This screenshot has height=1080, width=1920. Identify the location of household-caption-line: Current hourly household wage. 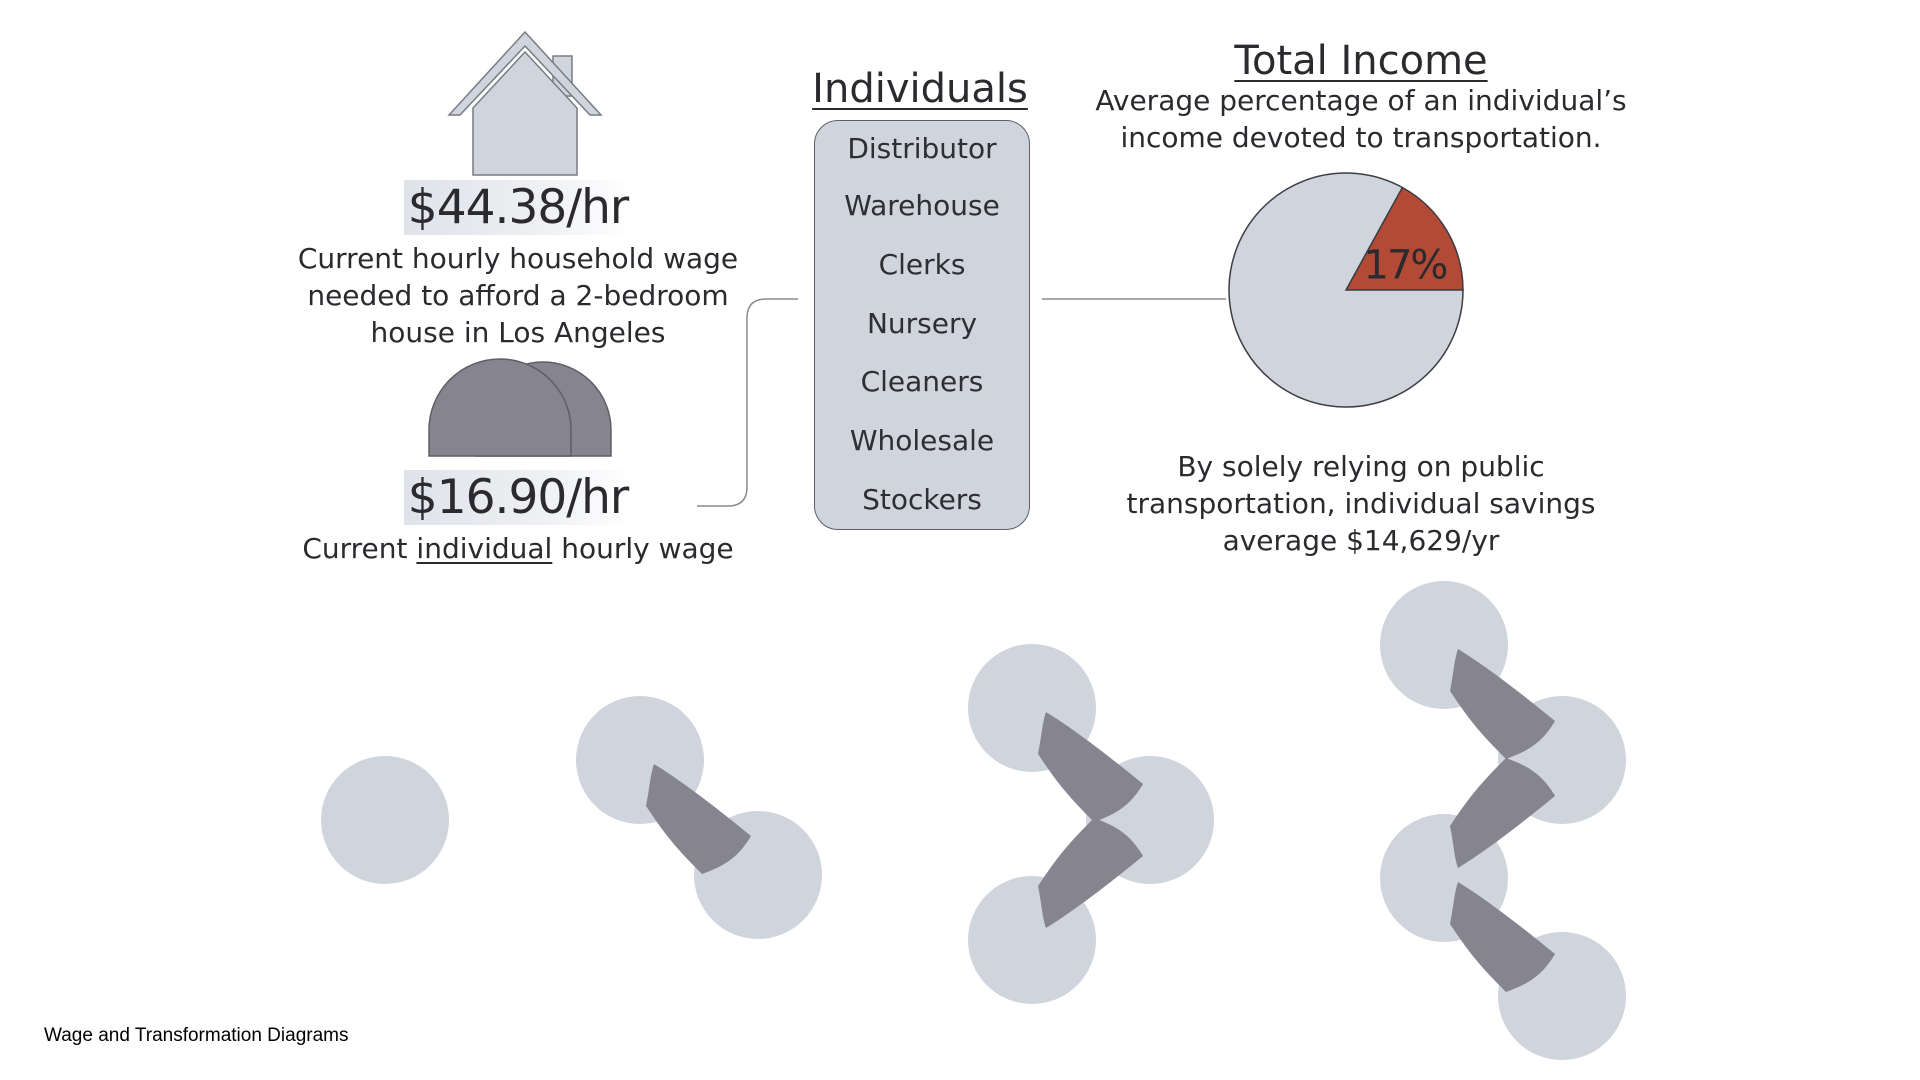
(518, 258).